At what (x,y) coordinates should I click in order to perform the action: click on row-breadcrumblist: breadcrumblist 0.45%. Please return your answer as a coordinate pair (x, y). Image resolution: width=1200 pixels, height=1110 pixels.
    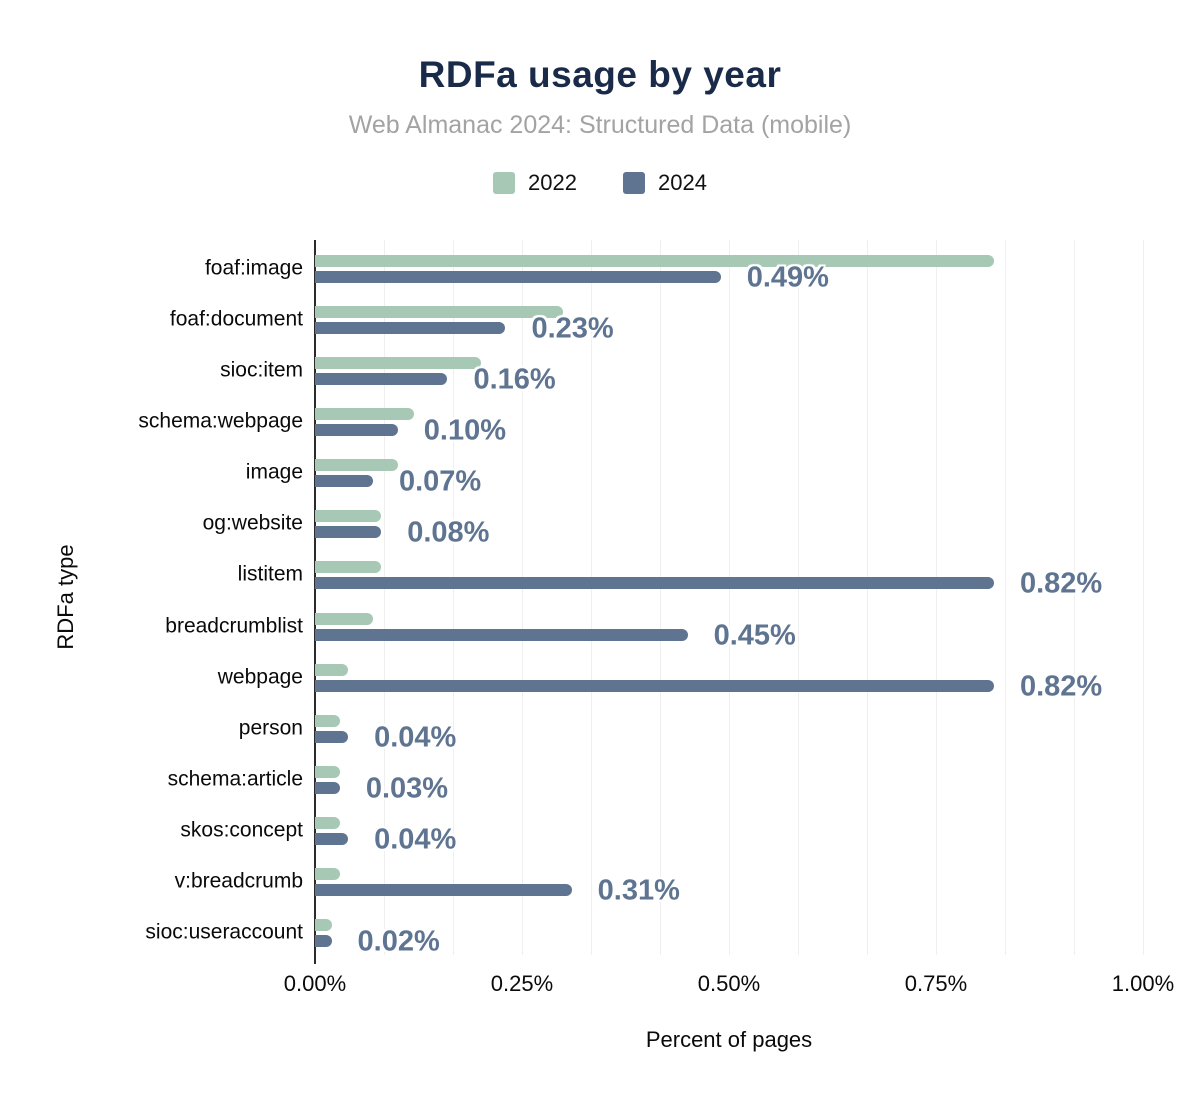
    Looking at the image, I should click on (654, 624).